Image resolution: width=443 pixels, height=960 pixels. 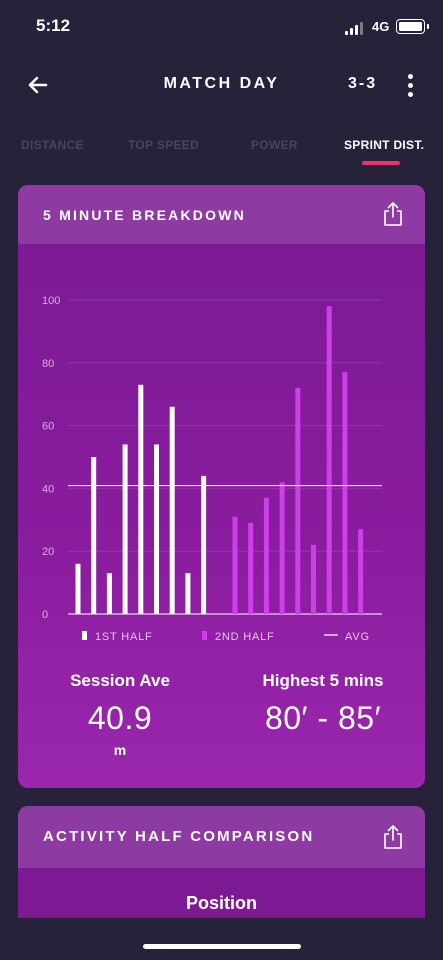 I want to click on breakdown-card-header: 5 MINUTE BREAKDOWN, so click(x=221, y=214).